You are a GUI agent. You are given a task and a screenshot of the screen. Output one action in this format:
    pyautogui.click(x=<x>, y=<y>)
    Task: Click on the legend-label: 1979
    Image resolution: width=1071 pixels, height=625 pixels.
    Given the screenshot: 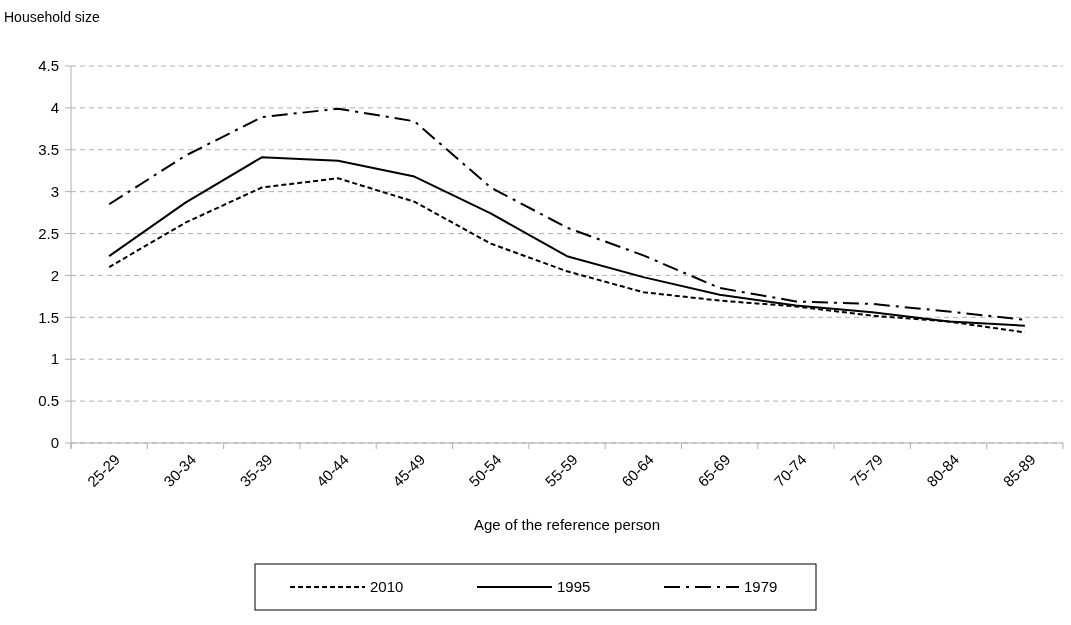 What is the action you would take?
    pyautogui.click(x=761, y=587)
    